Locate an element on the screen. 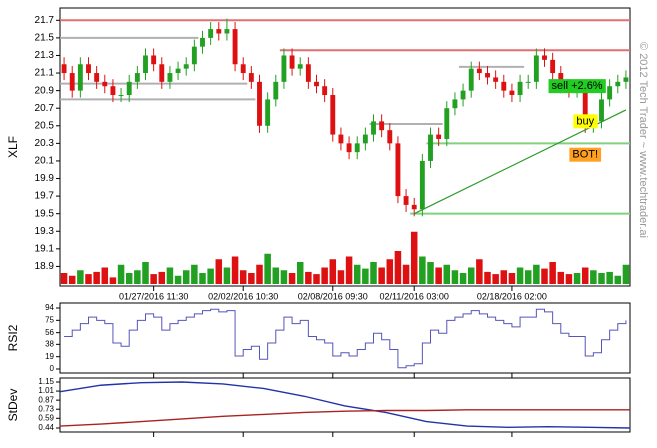  x-tick-label: 02/08/2016 09:30 is located at coordinates (333, 296).